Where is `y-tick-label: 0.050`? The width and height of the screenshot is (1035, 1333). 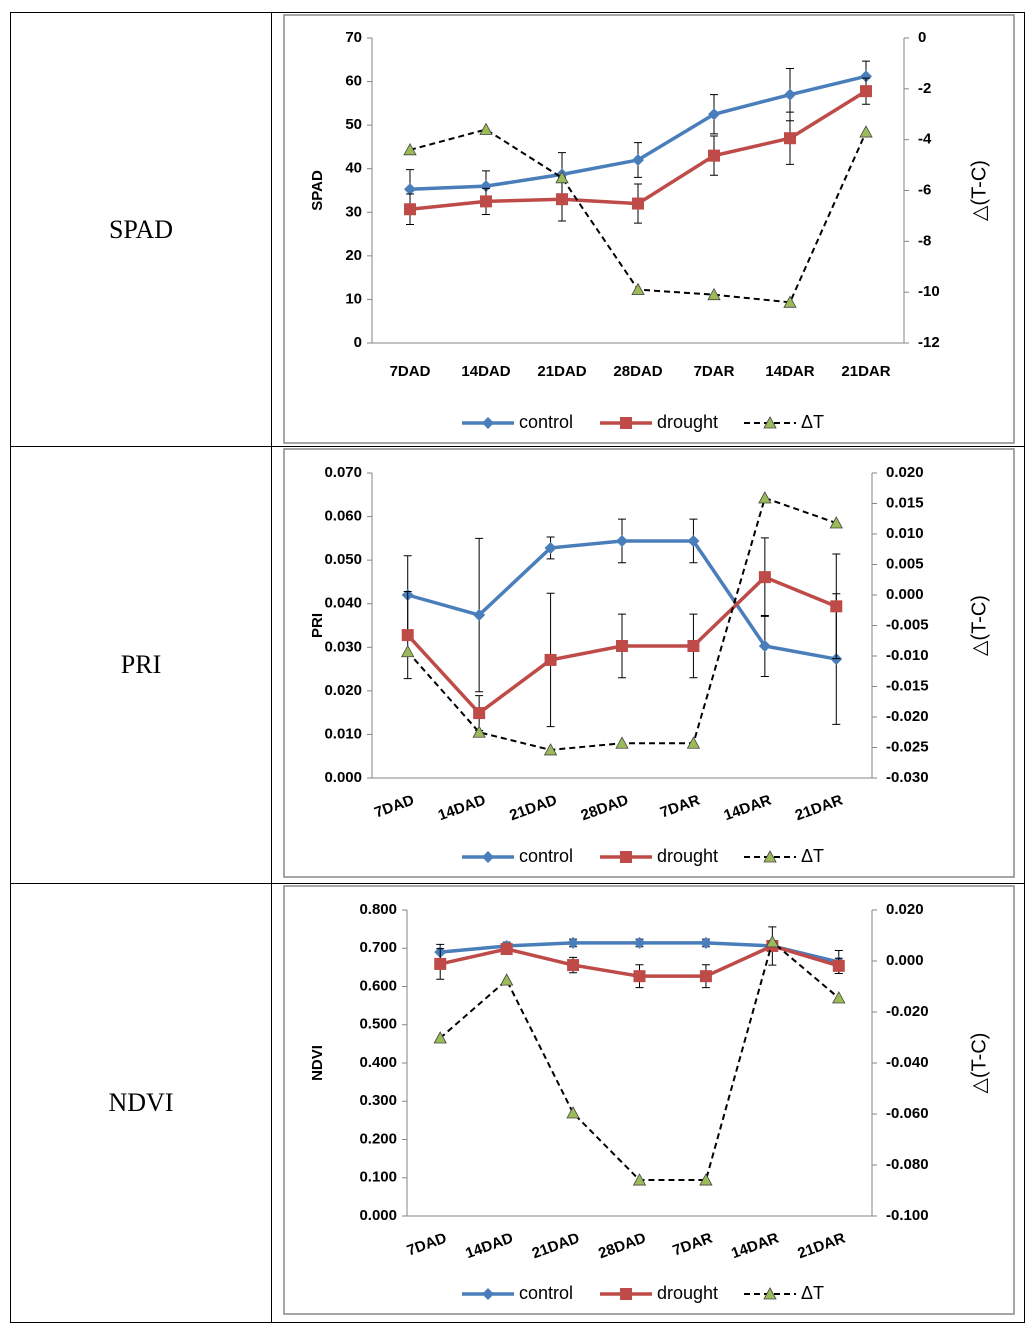 y-tick-label: 0.050 is located at coordinates (343, 559).